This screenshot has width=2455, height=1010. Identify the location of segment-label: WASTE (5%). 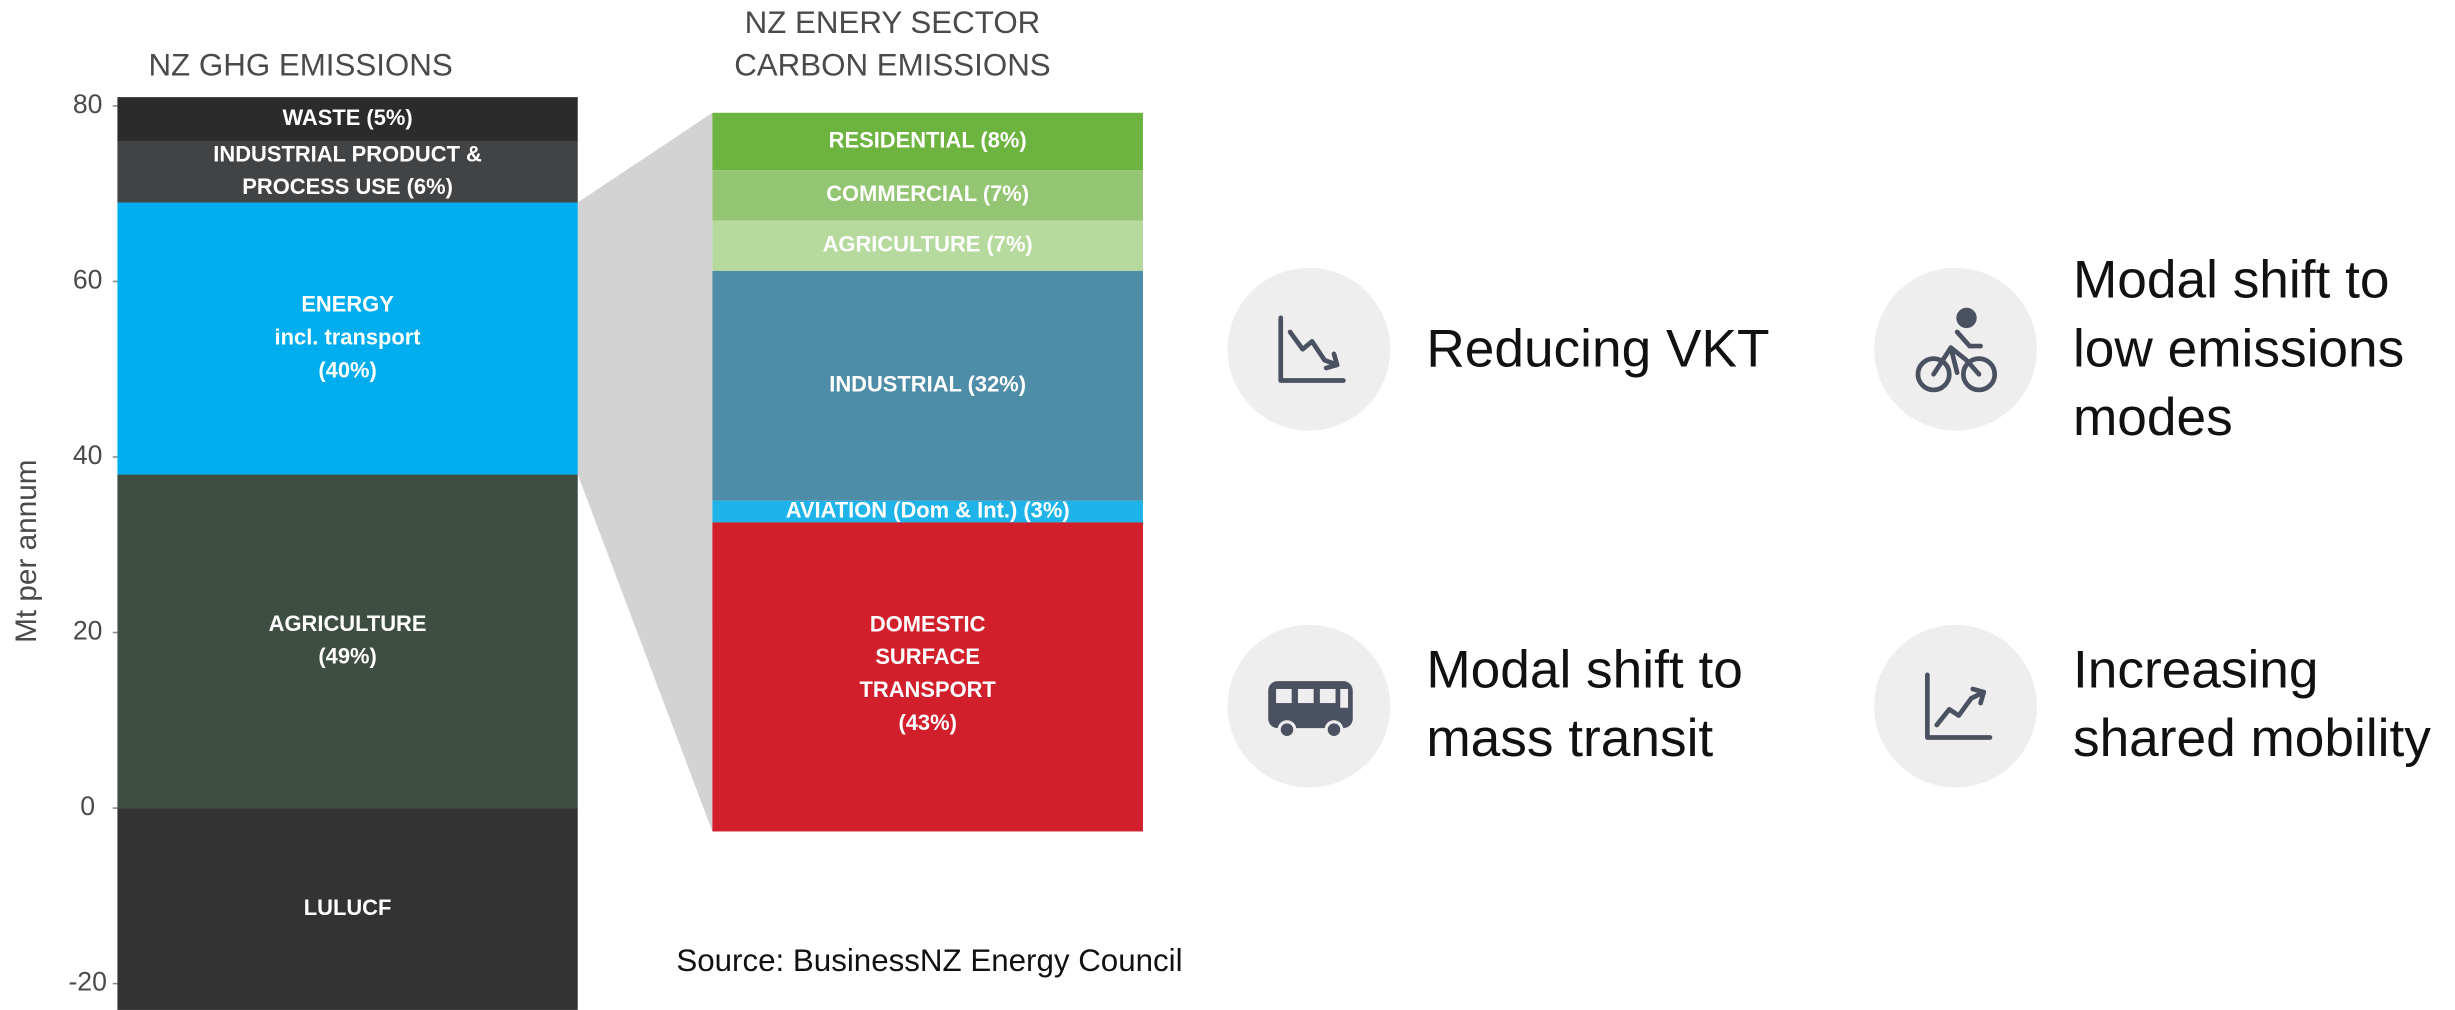
(347, 117).